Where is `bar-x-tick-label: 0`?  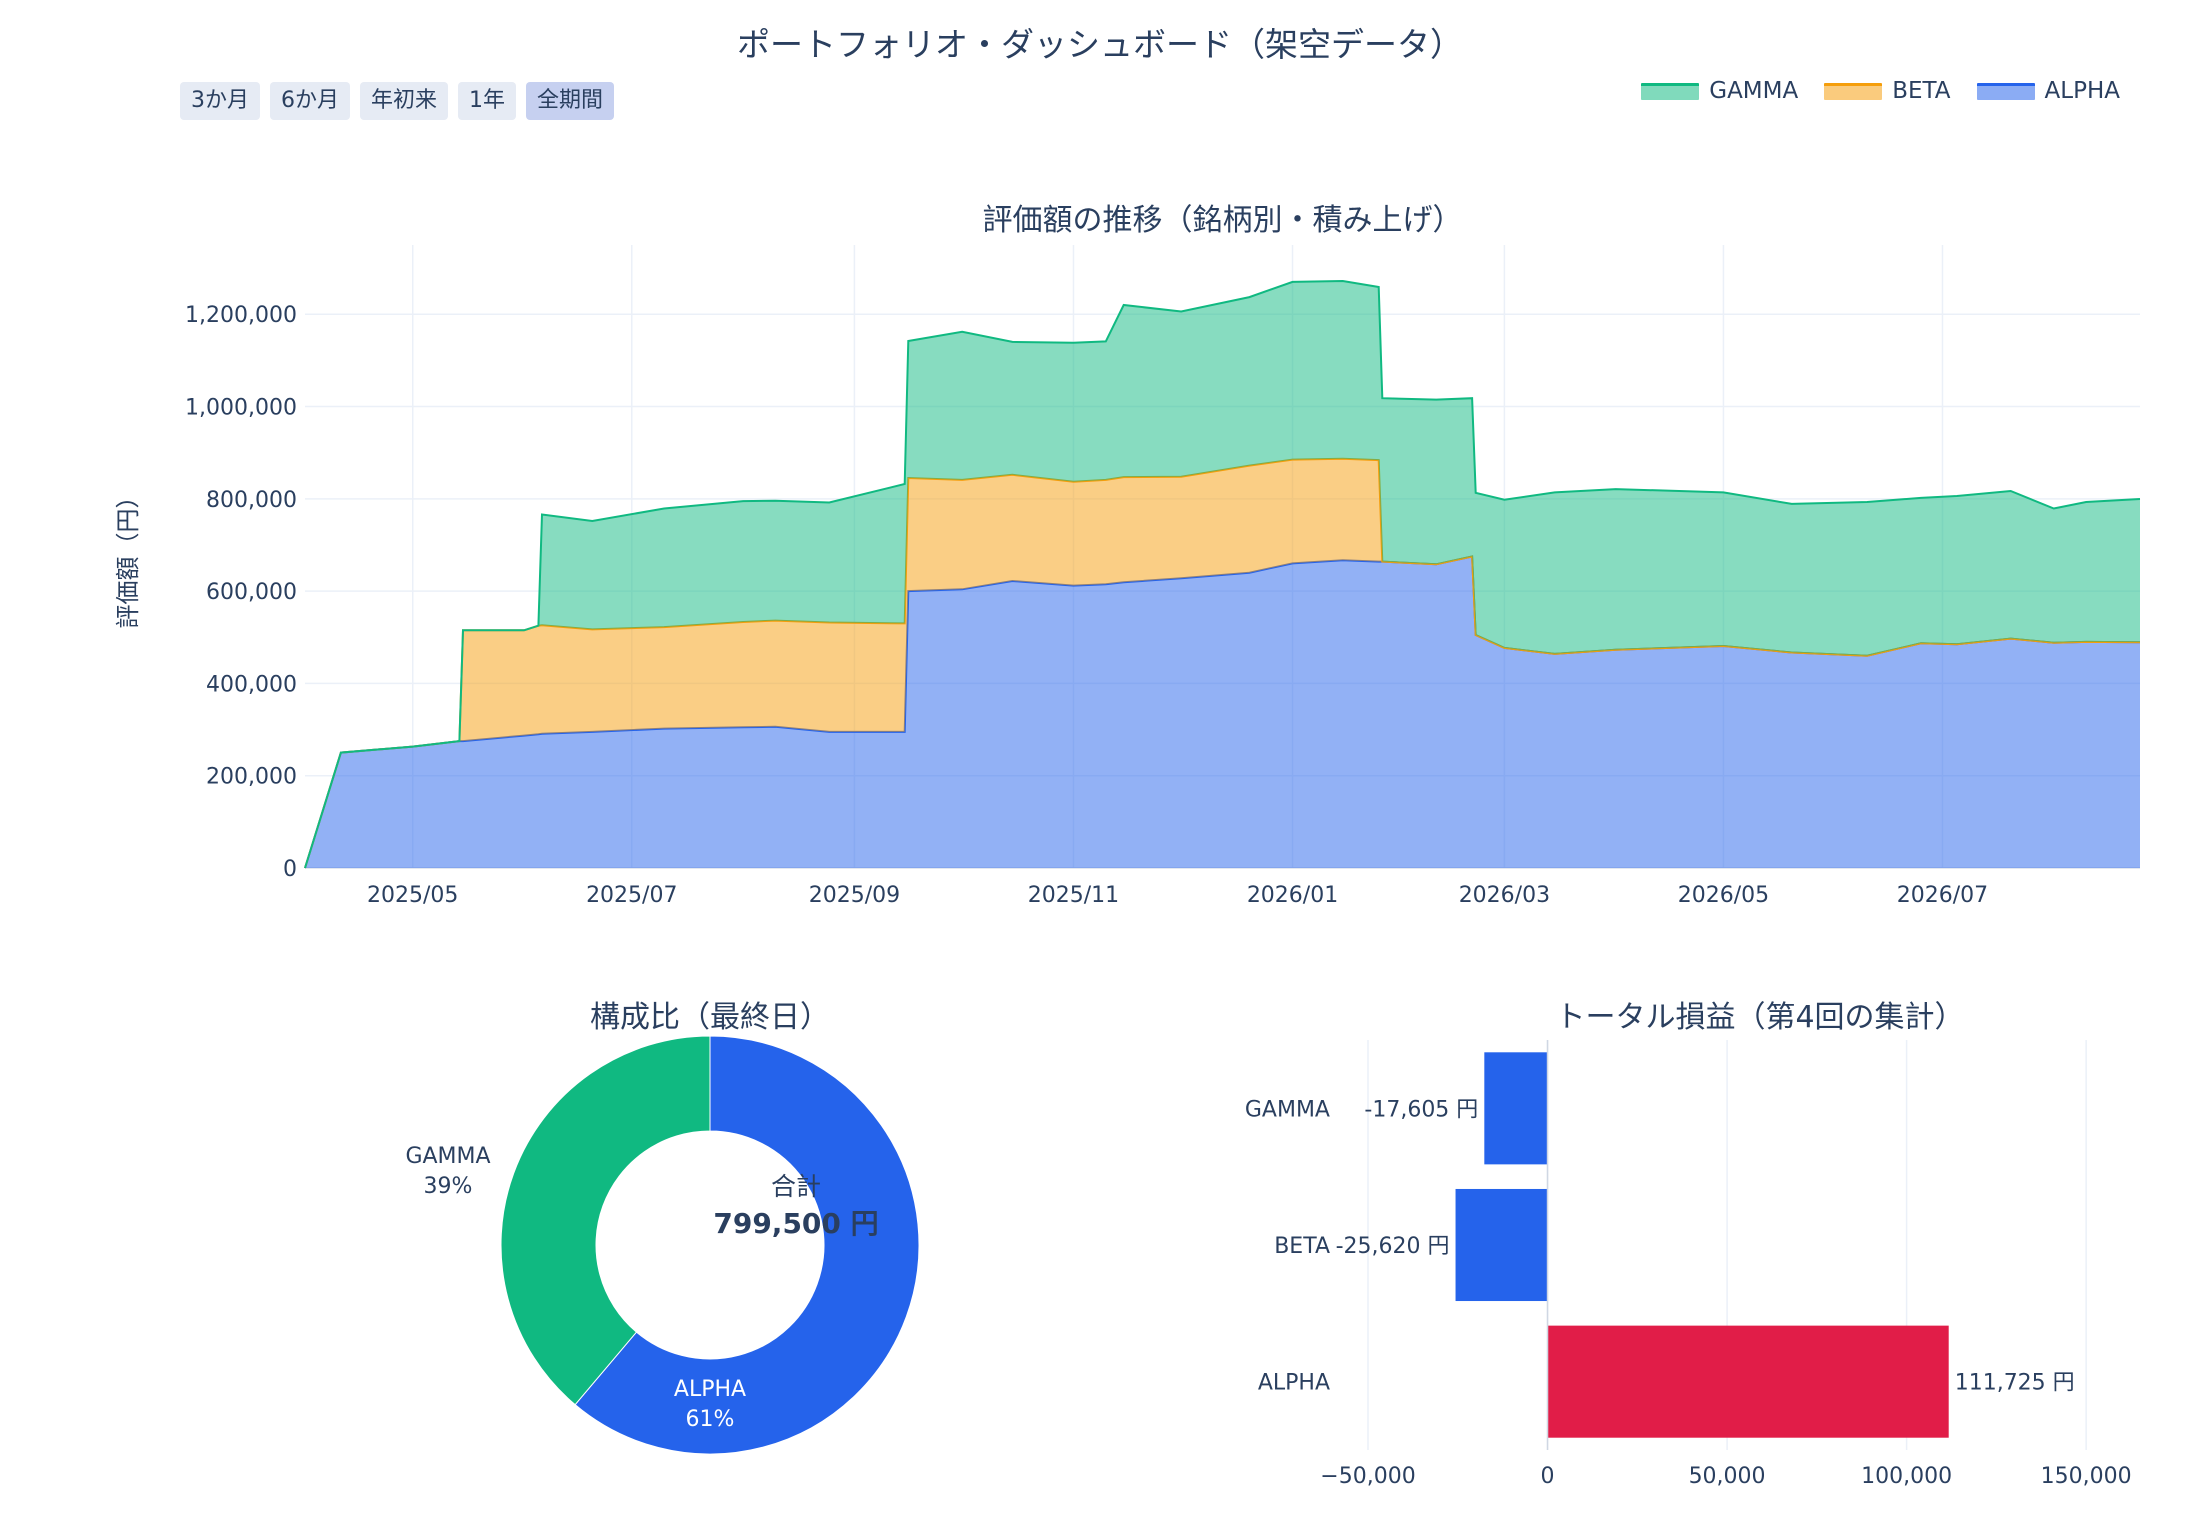
bar-x-tick-label: 0 is located at coordinates (1548, 1476).